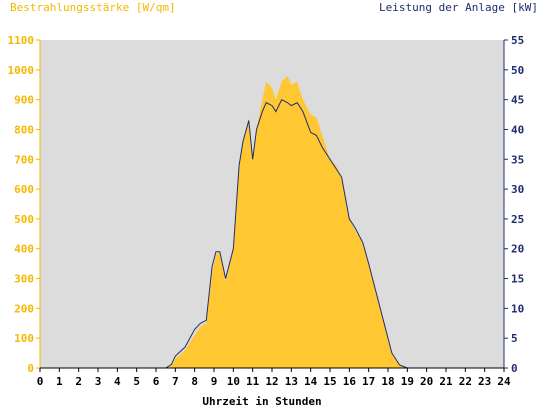  I want to click on x-tick-label: 14, so click(311, 381).